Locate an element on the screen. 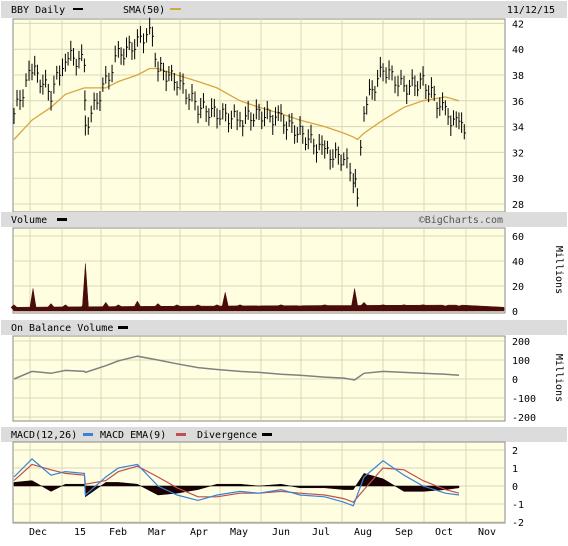  sma-label: SMA(50) is located at coordinates (144, 10).